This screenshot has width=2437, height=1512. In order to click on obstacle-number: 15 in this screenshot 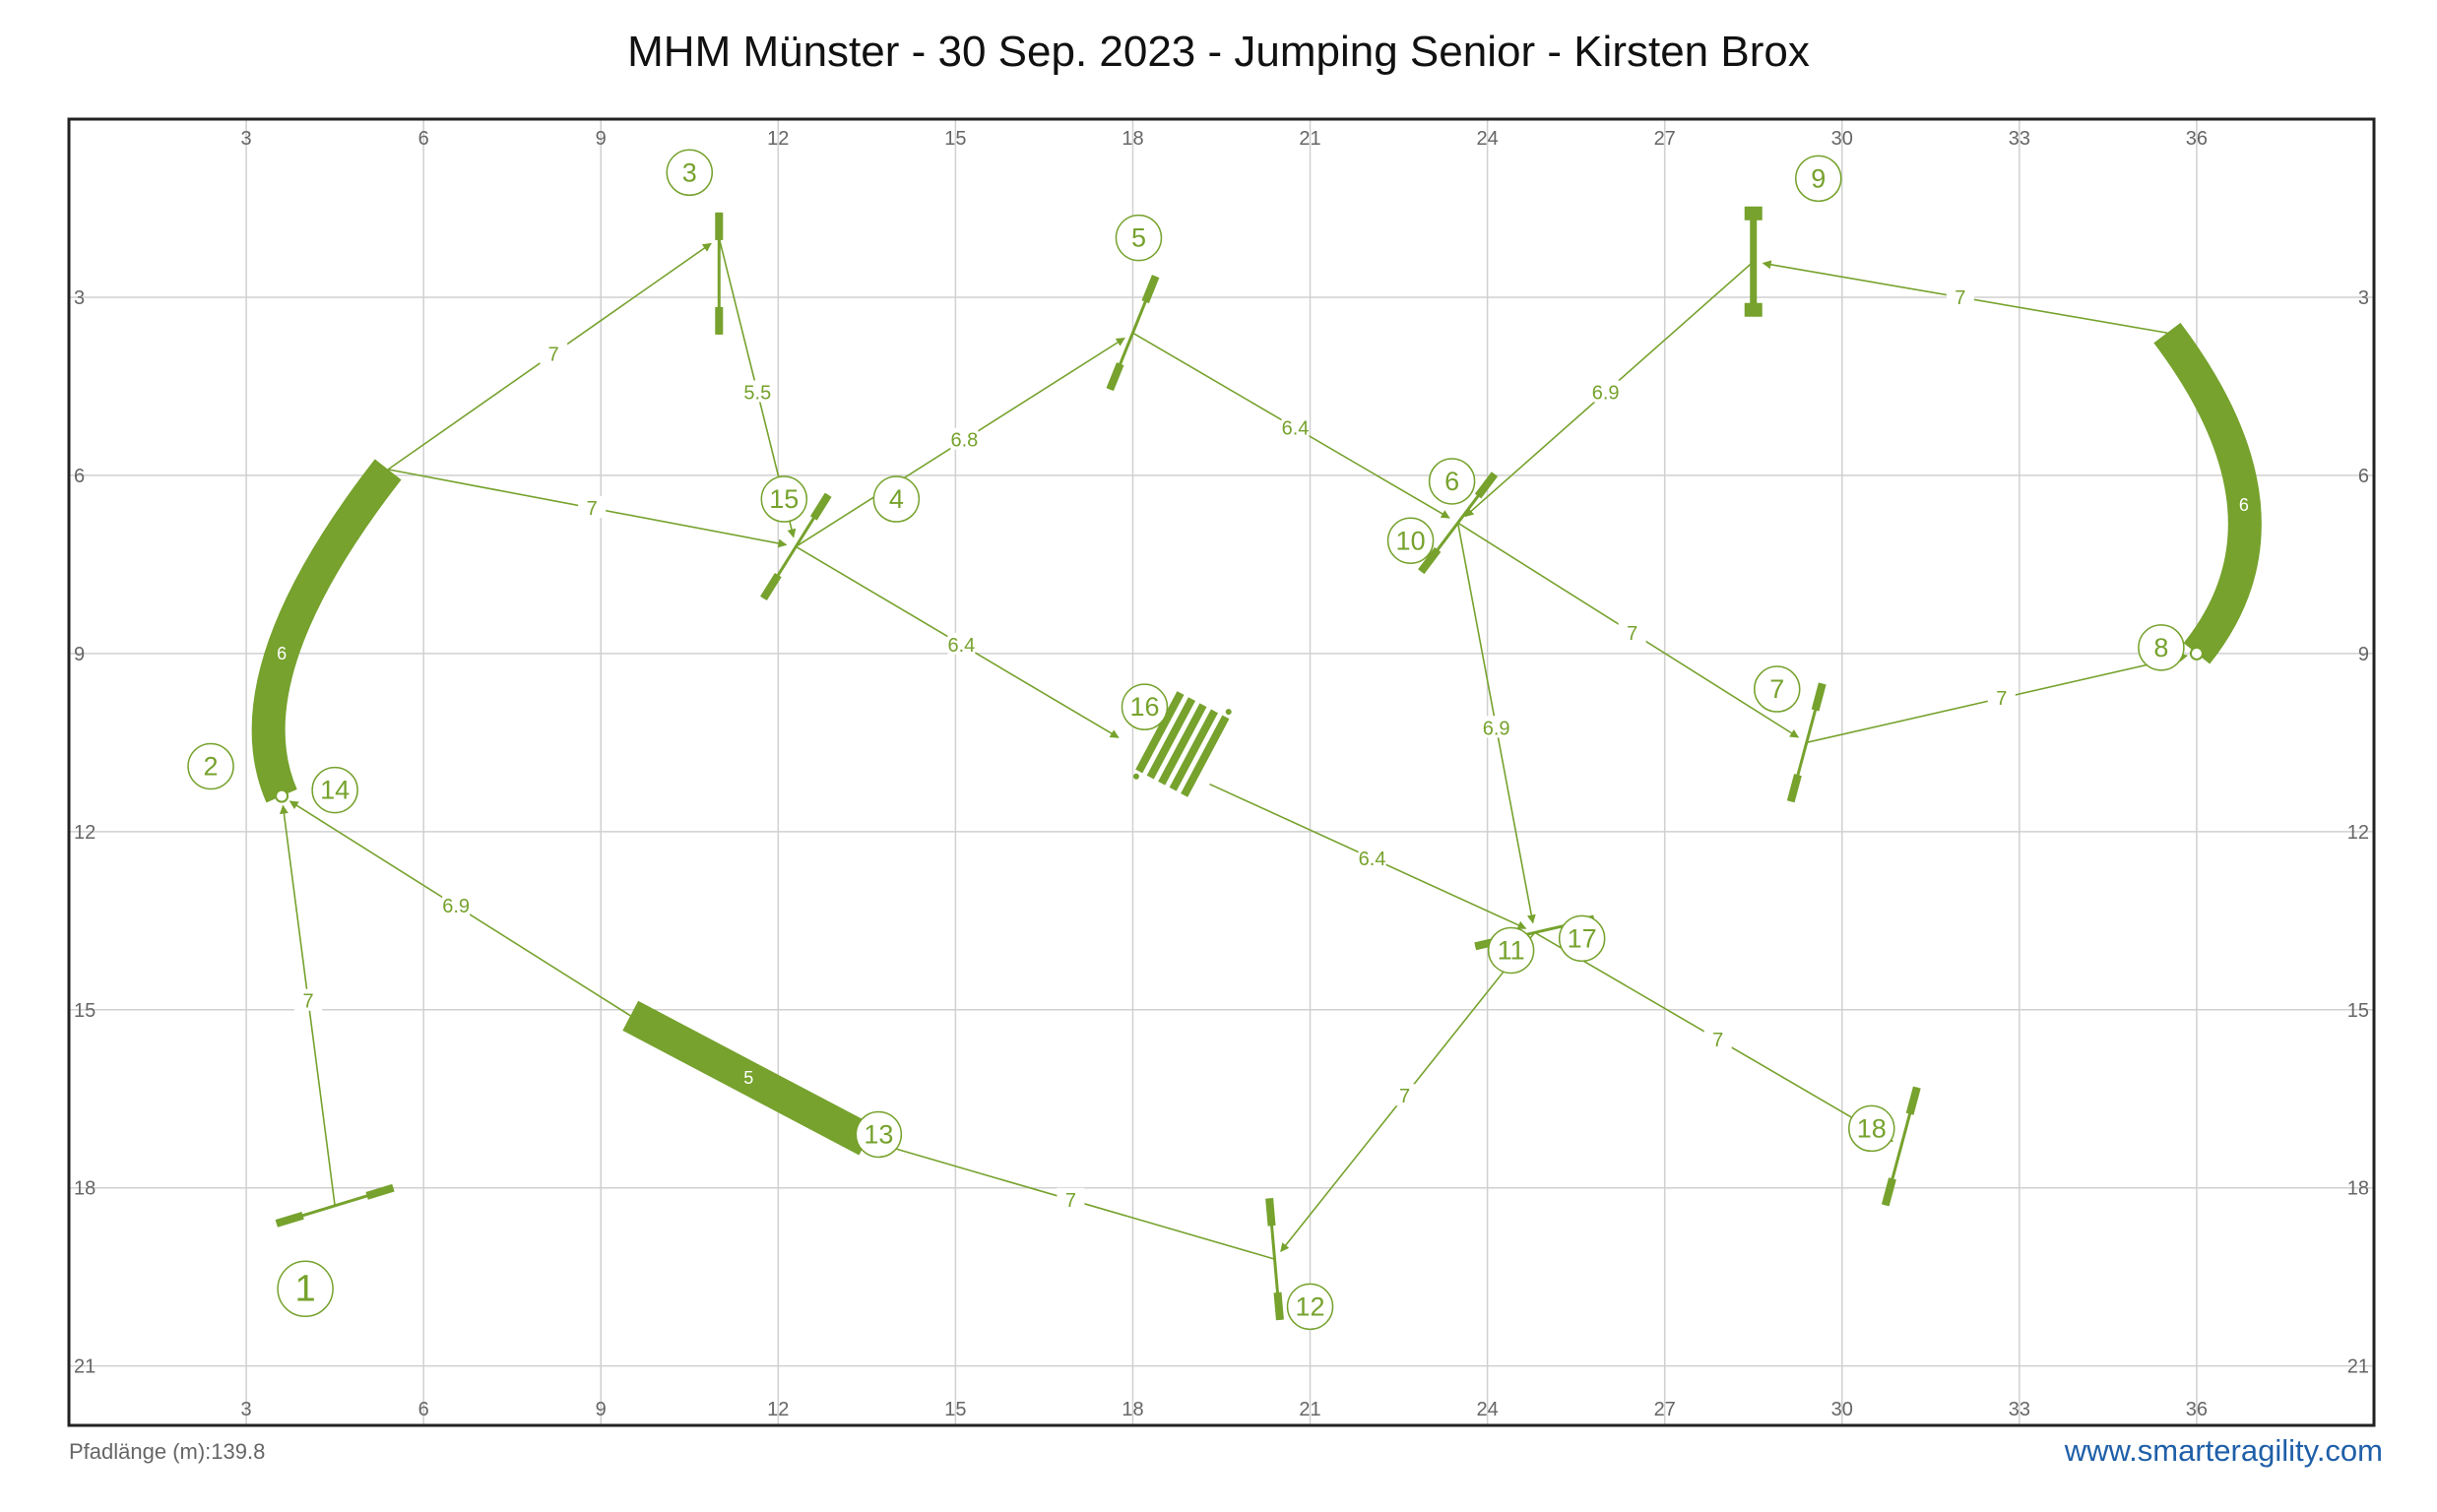, I will do `click(784, 499)`.